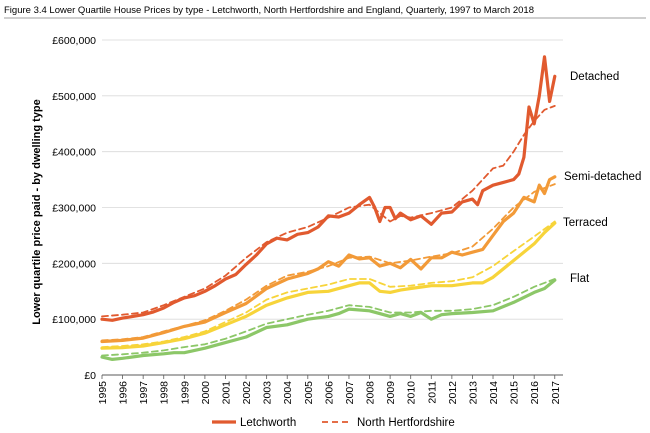 The height and width of the screenshot is (433, 650). I want to click on y-tick-label: £300,000, so click(74, 209).